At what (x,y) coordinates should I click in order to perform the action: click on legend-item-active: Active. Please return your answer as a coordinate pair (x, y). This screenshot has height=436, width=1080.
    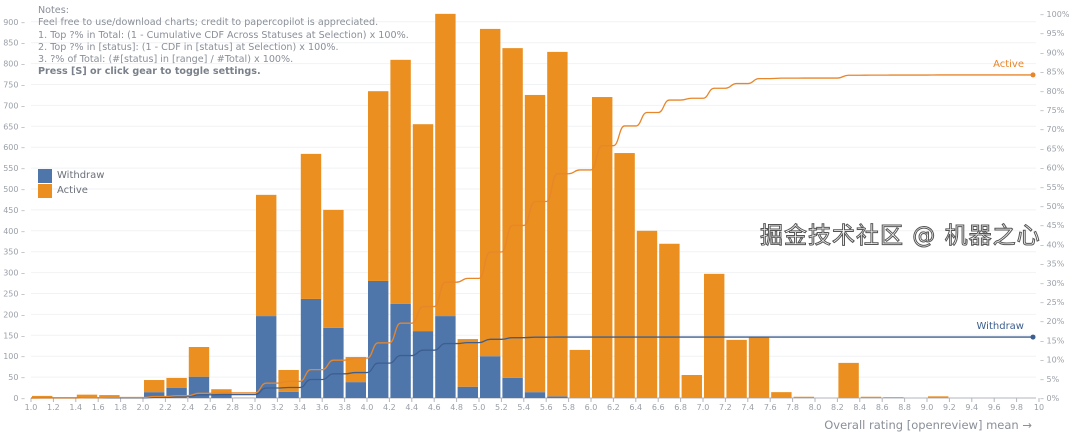
    Looking at the image, I should click on (71, 190).